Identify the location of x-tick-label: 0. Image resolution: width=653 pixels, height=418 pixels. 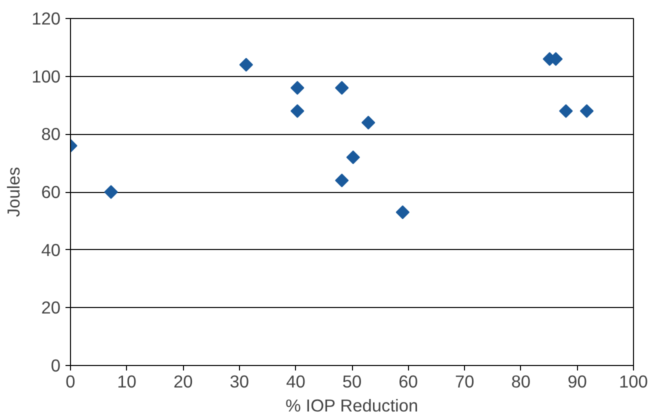
(71, 382).